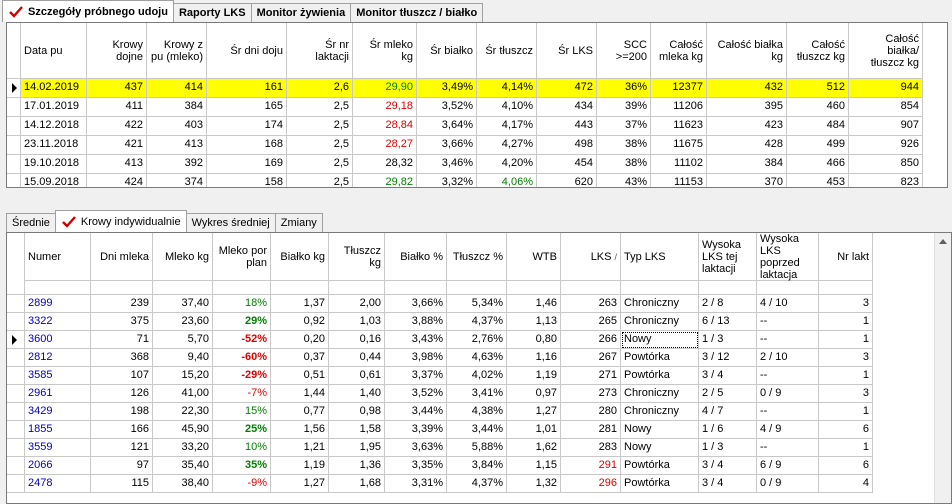 This screenshot has height=504, width=952. Describe the element at coordinates (242, 376) in the screenshot. I see `table-cell: -29%` at that location.